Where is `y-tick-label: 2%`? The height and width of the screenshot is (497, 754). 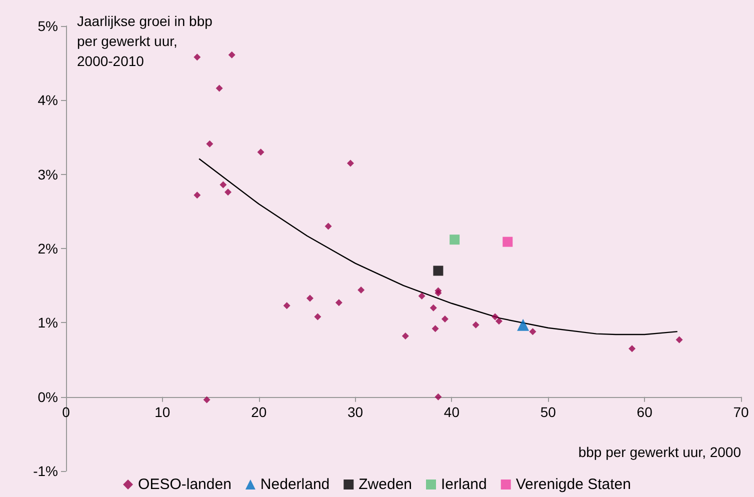 y-tick-label: 2% is located at coordinates (48, 248).